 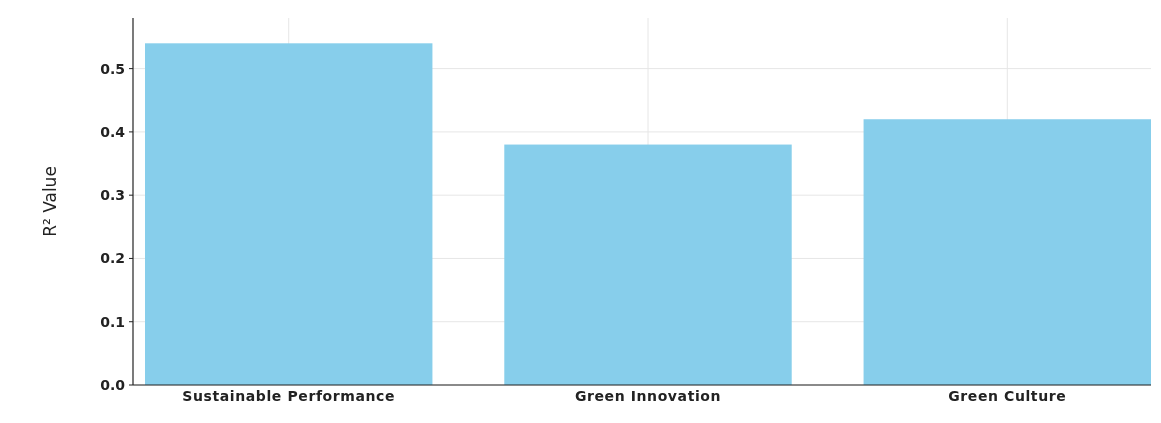 I want to click on x-tick-label: Sustainable Performance, so click(x=289, y=396).